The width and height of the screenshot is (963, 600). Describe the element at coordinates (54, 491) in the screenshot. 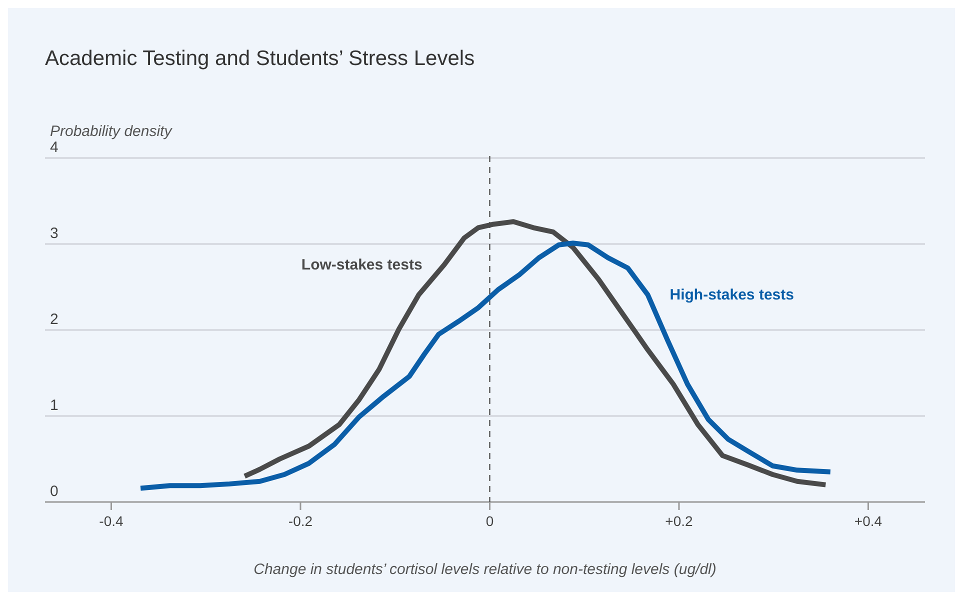

I see `y-tick-label: 0` at that location.